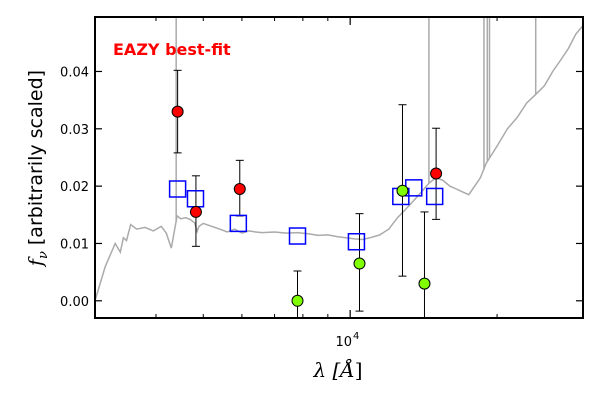  I want to click on x-axis-label: λ [Å], so click(337, 369).